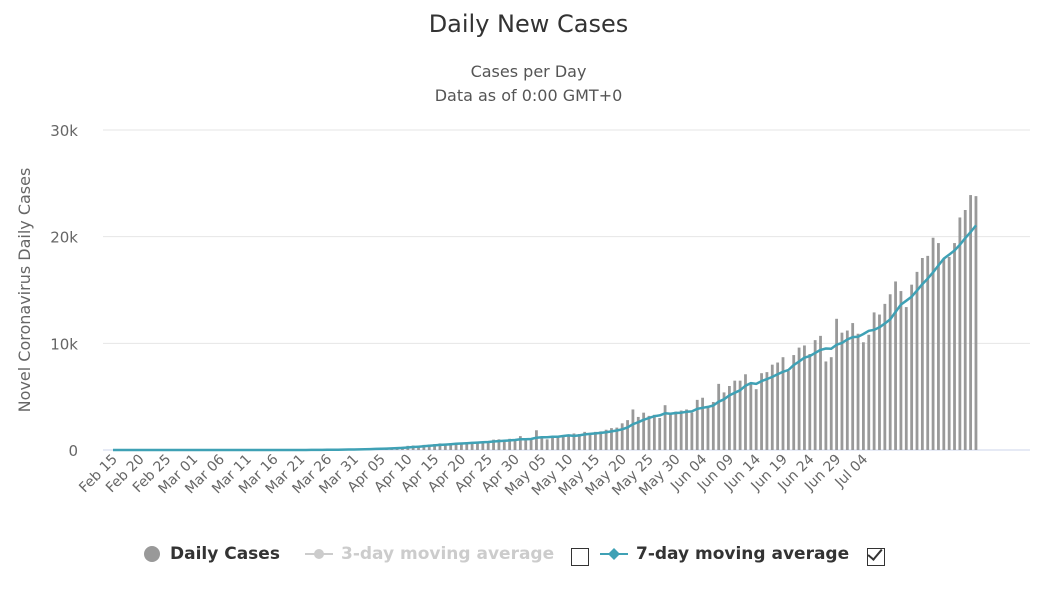 This screenshot has height=593, width=1057. What do you see at coordinates (875, 553) in the screenshot?
I see `checkmark-icon` at bounding box center [875, 553].